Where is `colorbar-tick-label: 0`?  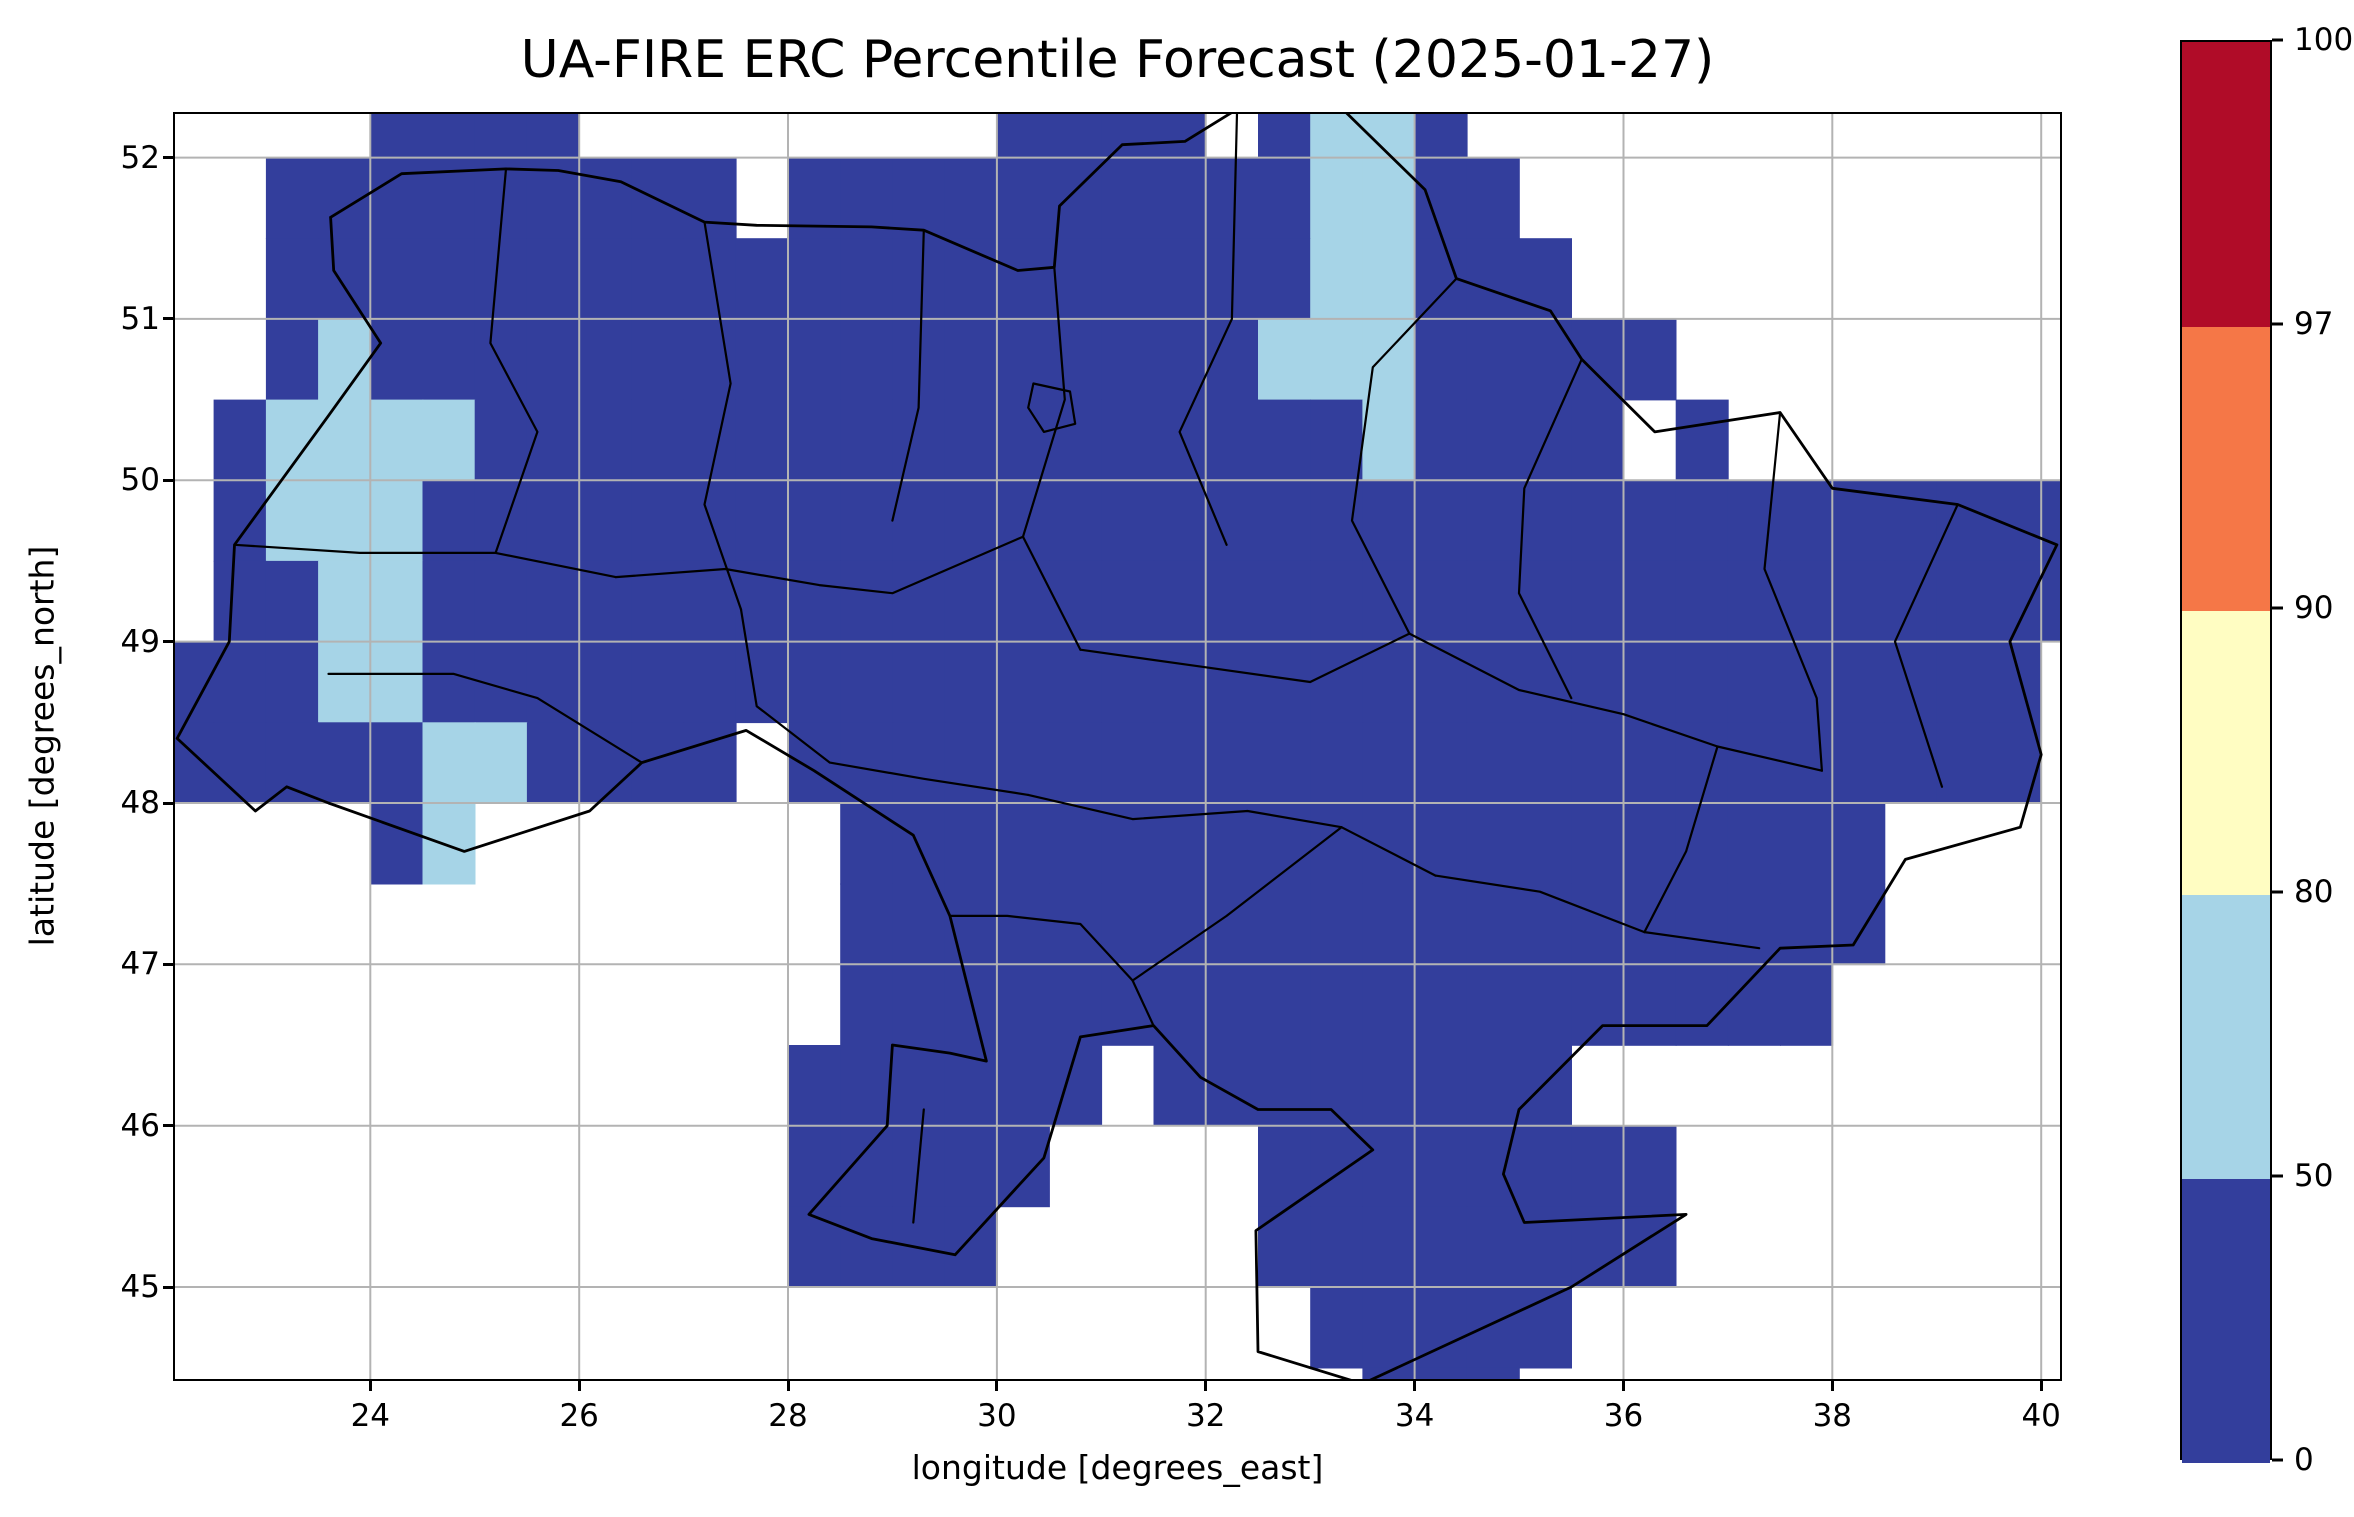 colorbar-tick-label: 0 is located at coordinates (2304, 1460).